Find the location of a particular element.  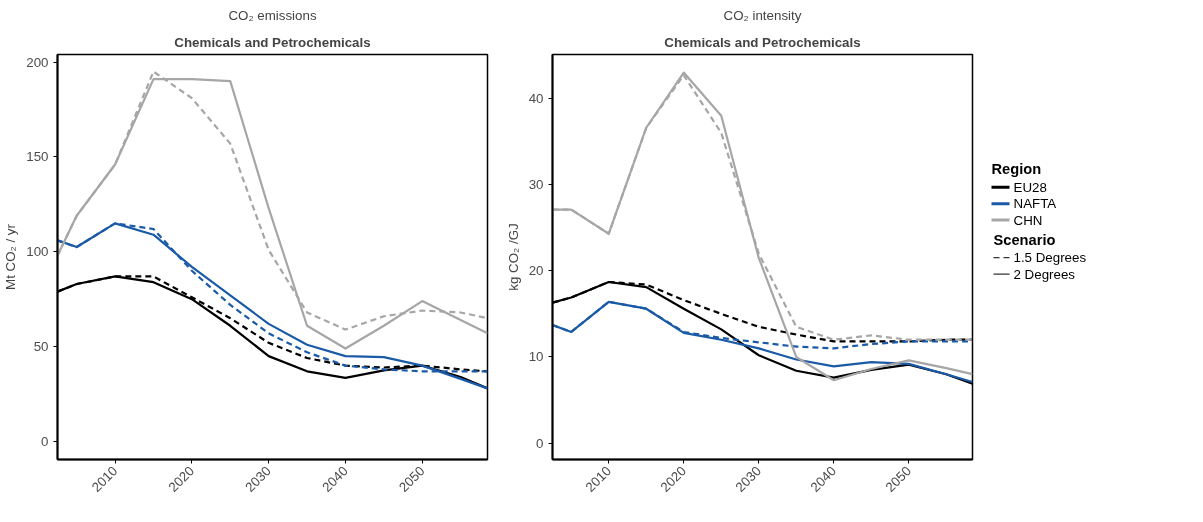

legend-label: NAFTA is located at coordinates (1035, 204).